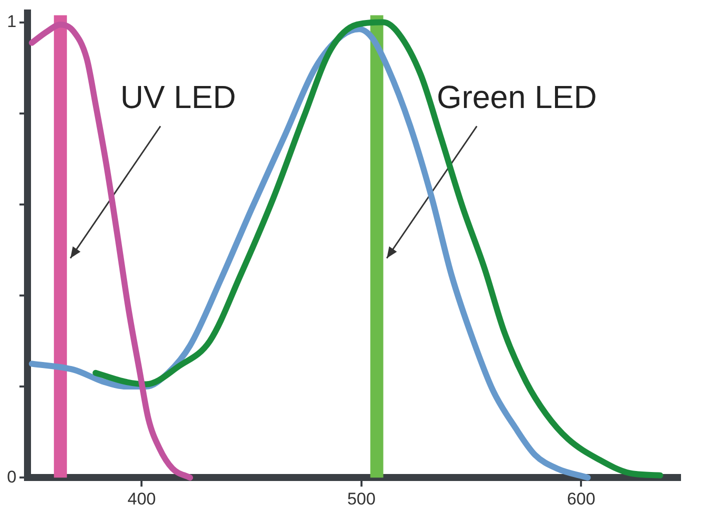 The width and height of the screenshot is (702, 517). I want to click on y-tick-label: 1, so click(11, 21).